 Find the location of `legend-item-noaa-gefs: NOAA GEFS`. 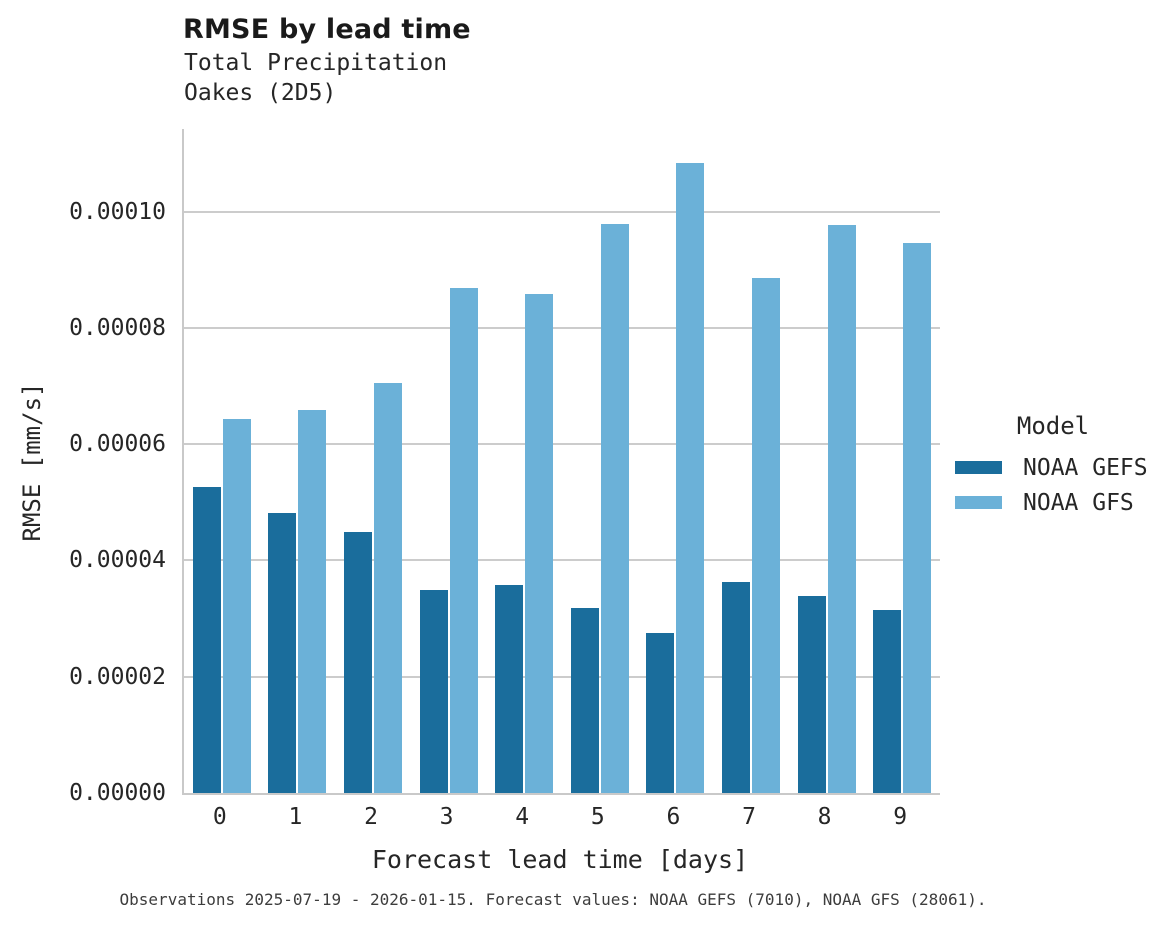

legend-item-noaa-gefs: NOAA GEFS is located at coordinates (1055, 467).